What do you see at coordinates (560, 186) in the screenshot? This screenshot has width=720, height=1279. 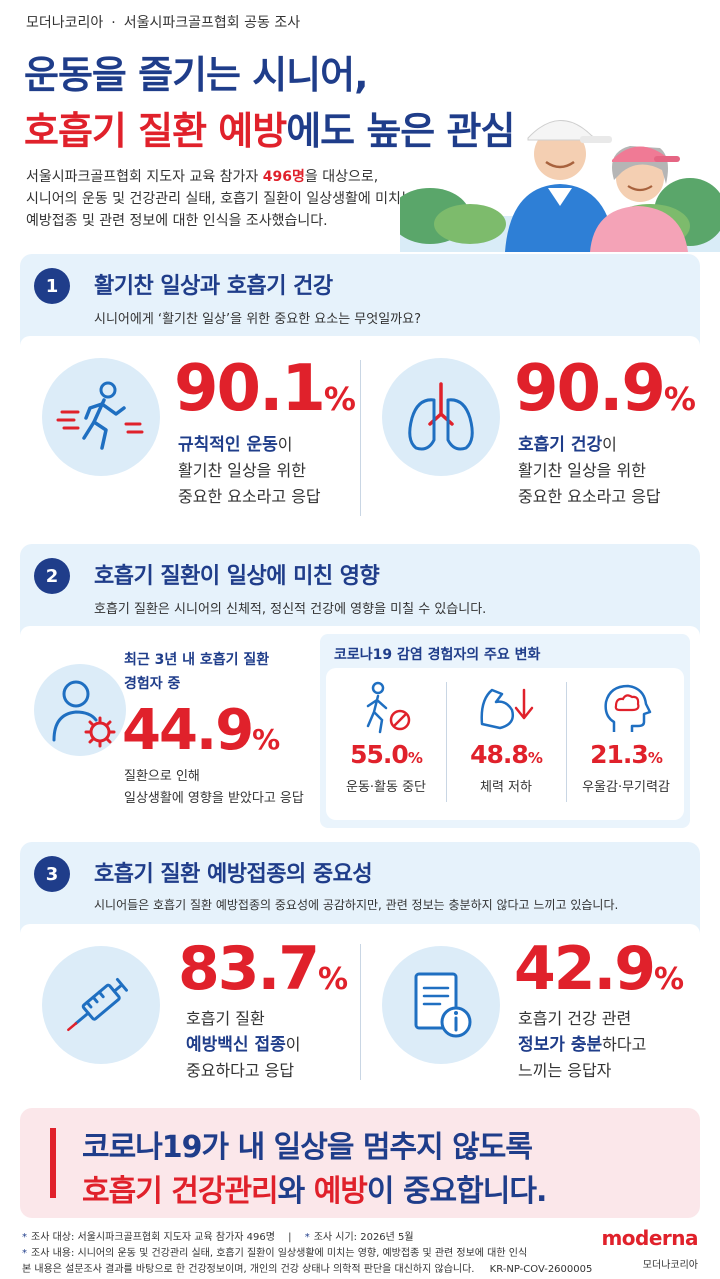 I see `senior-couple-illustration` at bounding box center [560, 186].